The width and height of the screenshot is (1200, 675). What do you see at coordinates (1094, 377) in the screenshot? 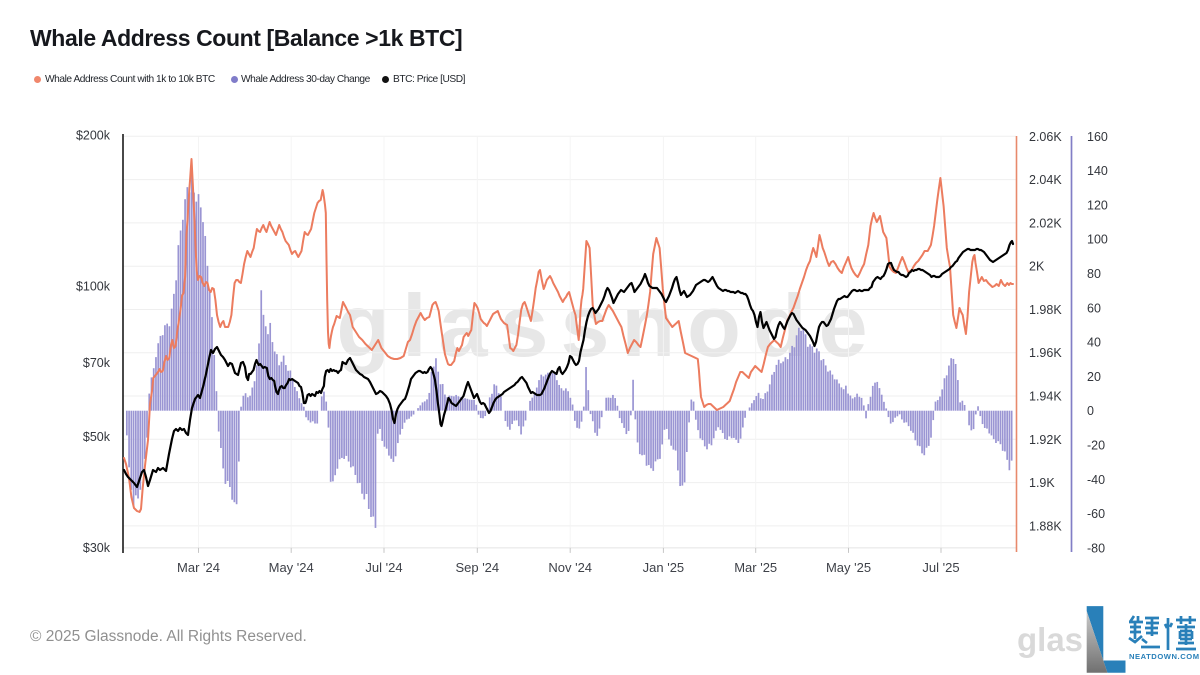
I see `svg-text: 20` at bounding box center [1094, 377].